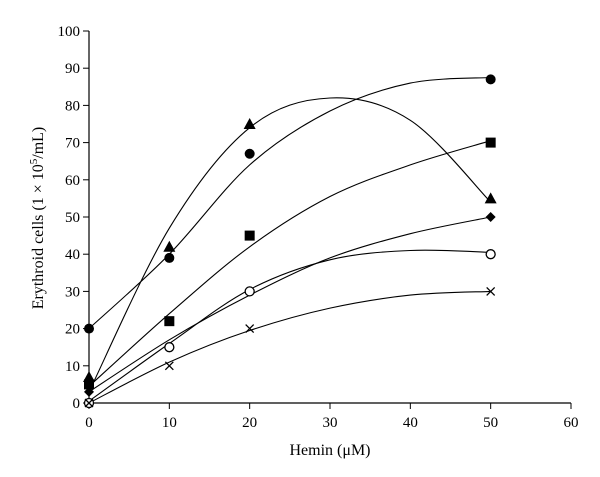  I want to click on x-tick-label: 40, so click(410, 423).